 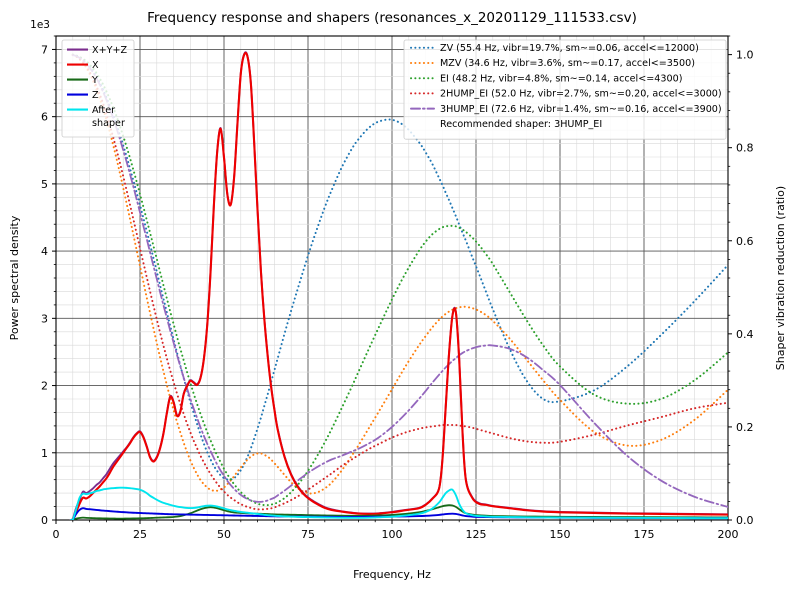 I want to click on y-tick-label: 1, so click(x=44, y=453).